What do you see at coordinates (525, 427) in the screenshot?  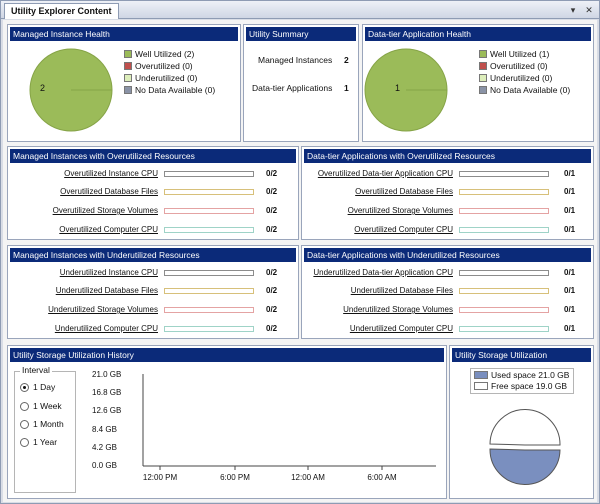 I see `pie-slice-free-space` at bounding box center [525, 427].